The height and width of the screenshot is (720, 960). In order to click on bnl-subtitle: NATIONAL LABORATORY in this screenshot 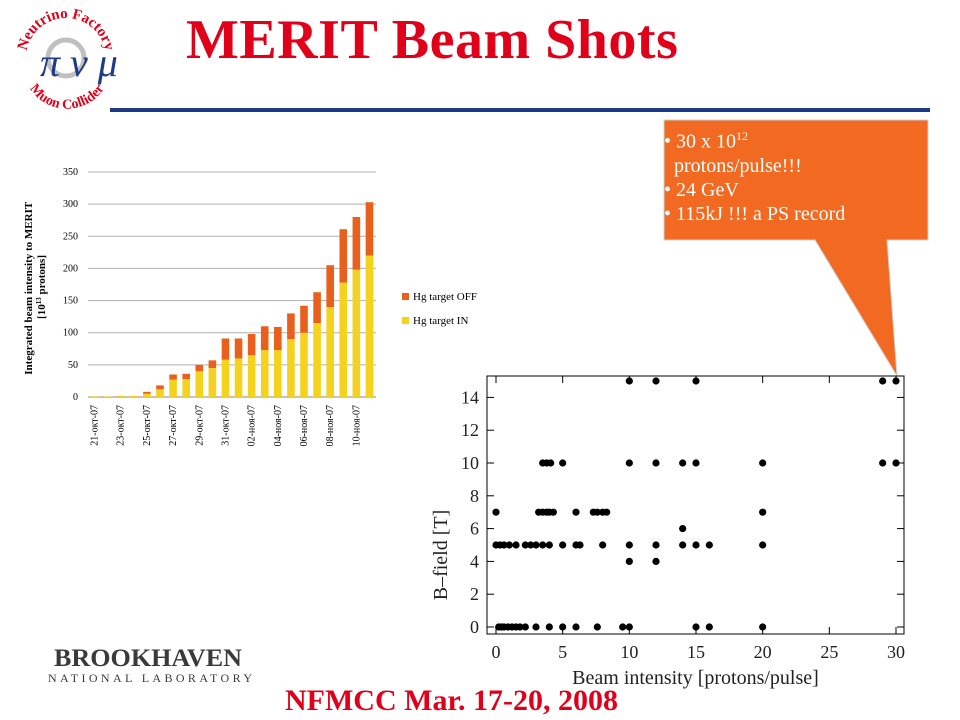, I will do `click(150, 677)`.